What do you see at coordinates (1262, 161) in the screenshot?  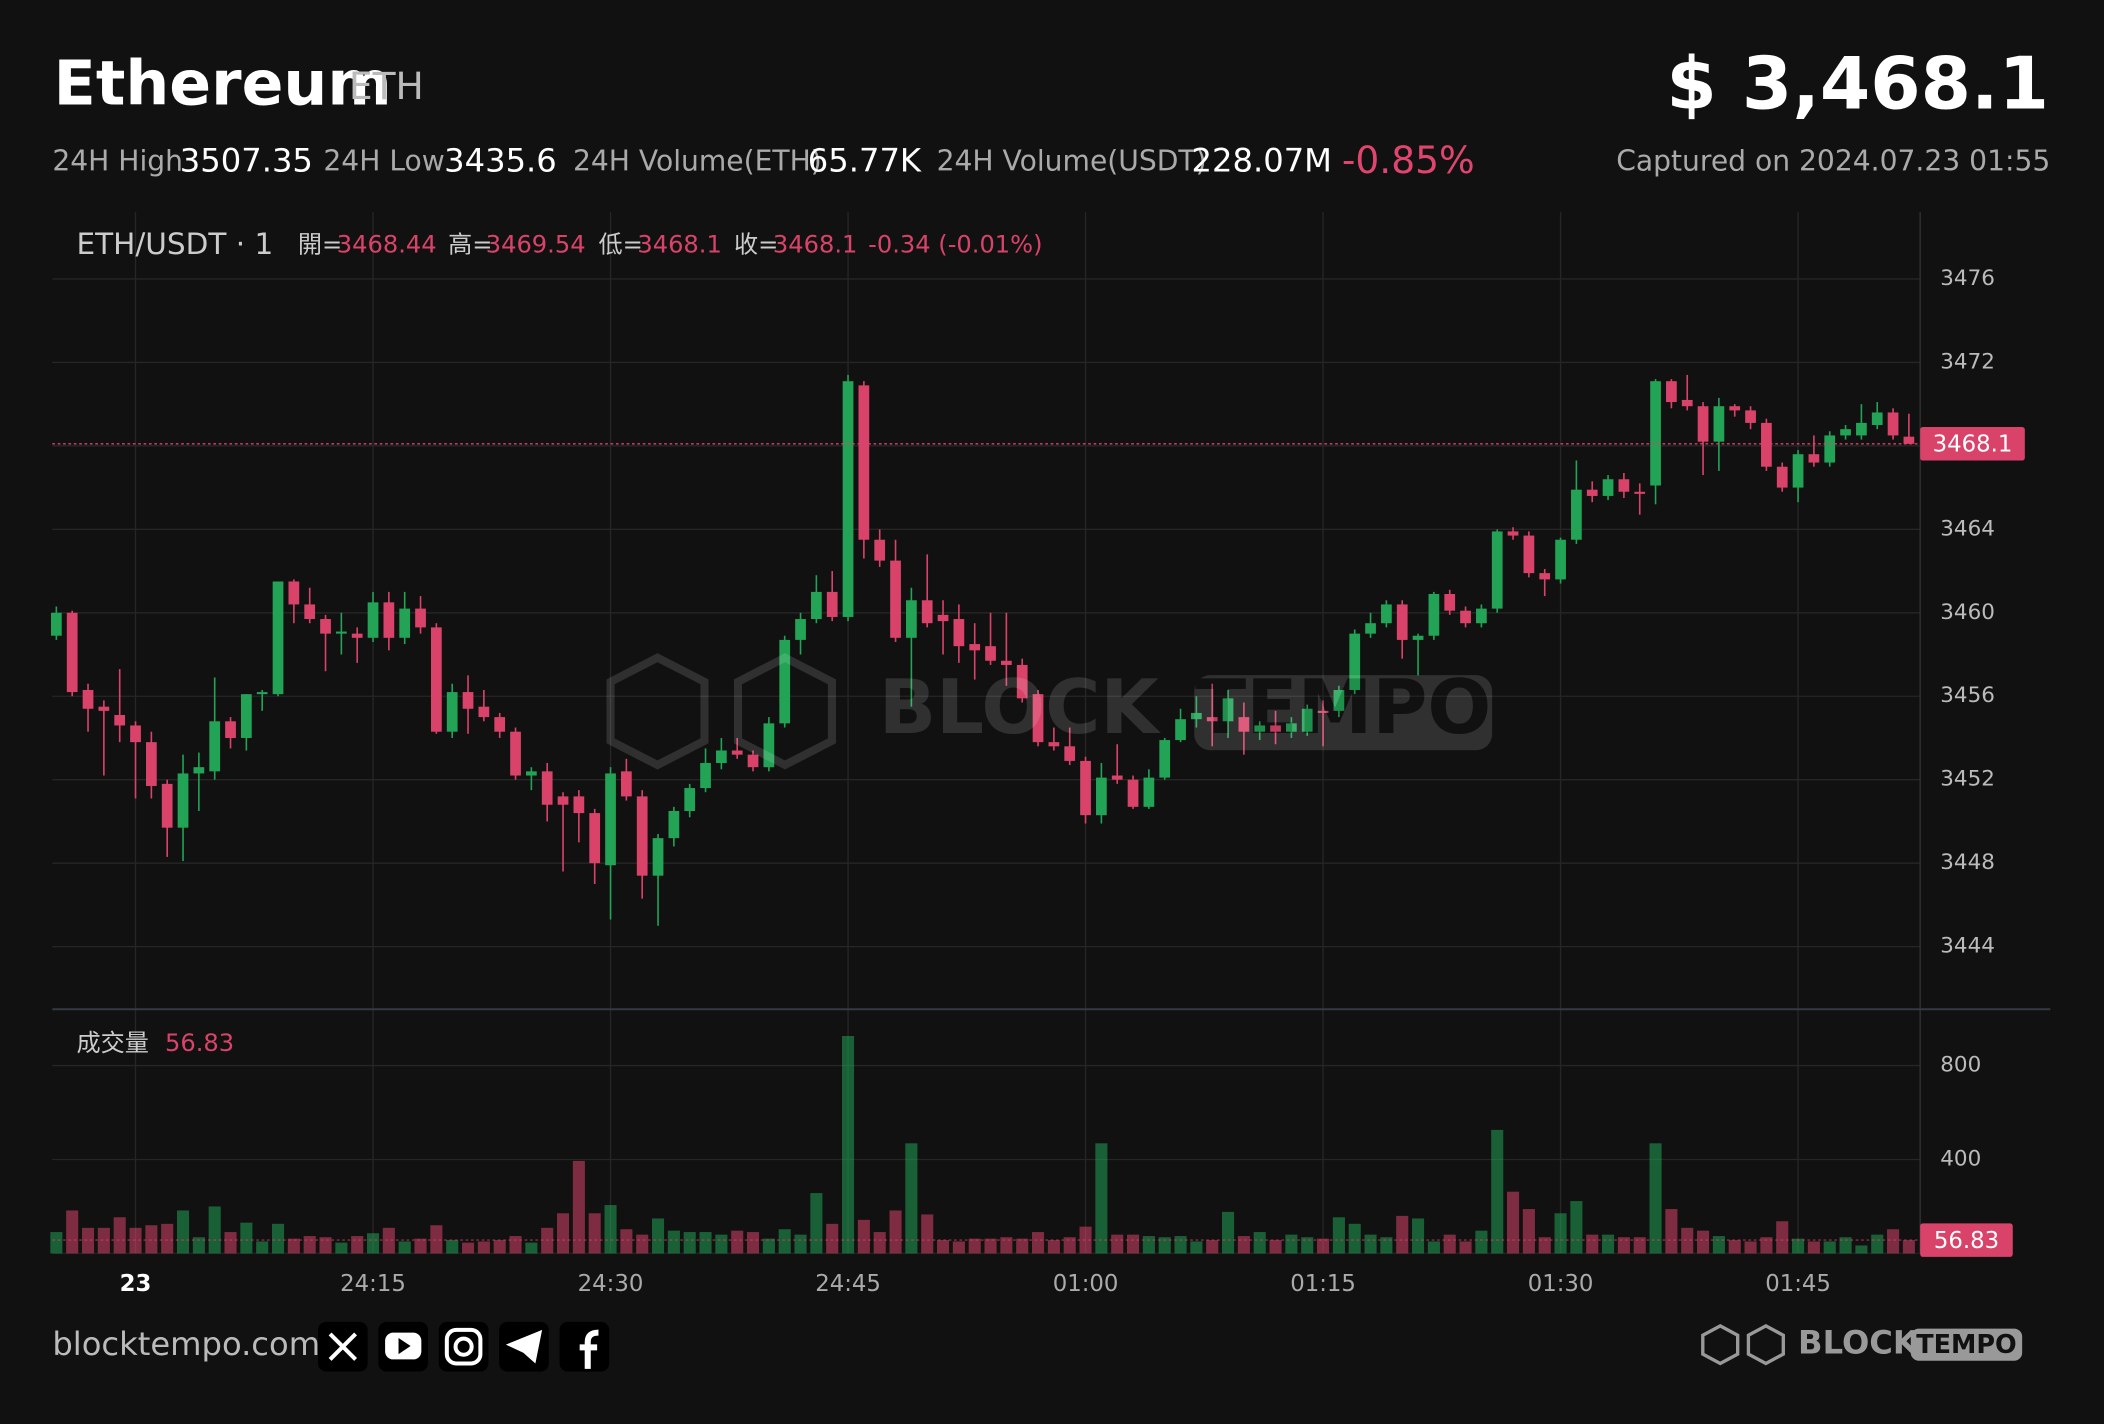 I see `stat-value: 228.07M` at bounding box center [1262, 161].